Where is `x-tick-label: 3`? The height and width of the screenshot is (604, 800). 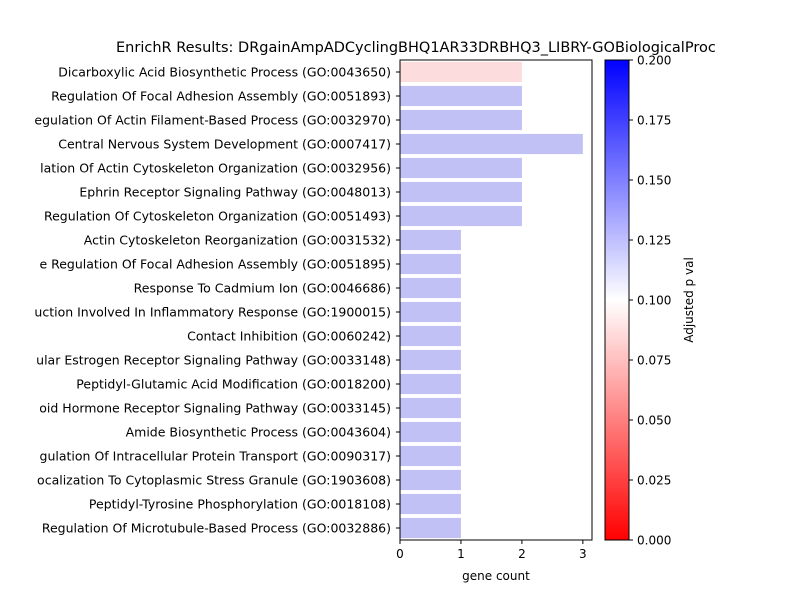 x-tick-label: 3 is located at coordinates (583, 554).